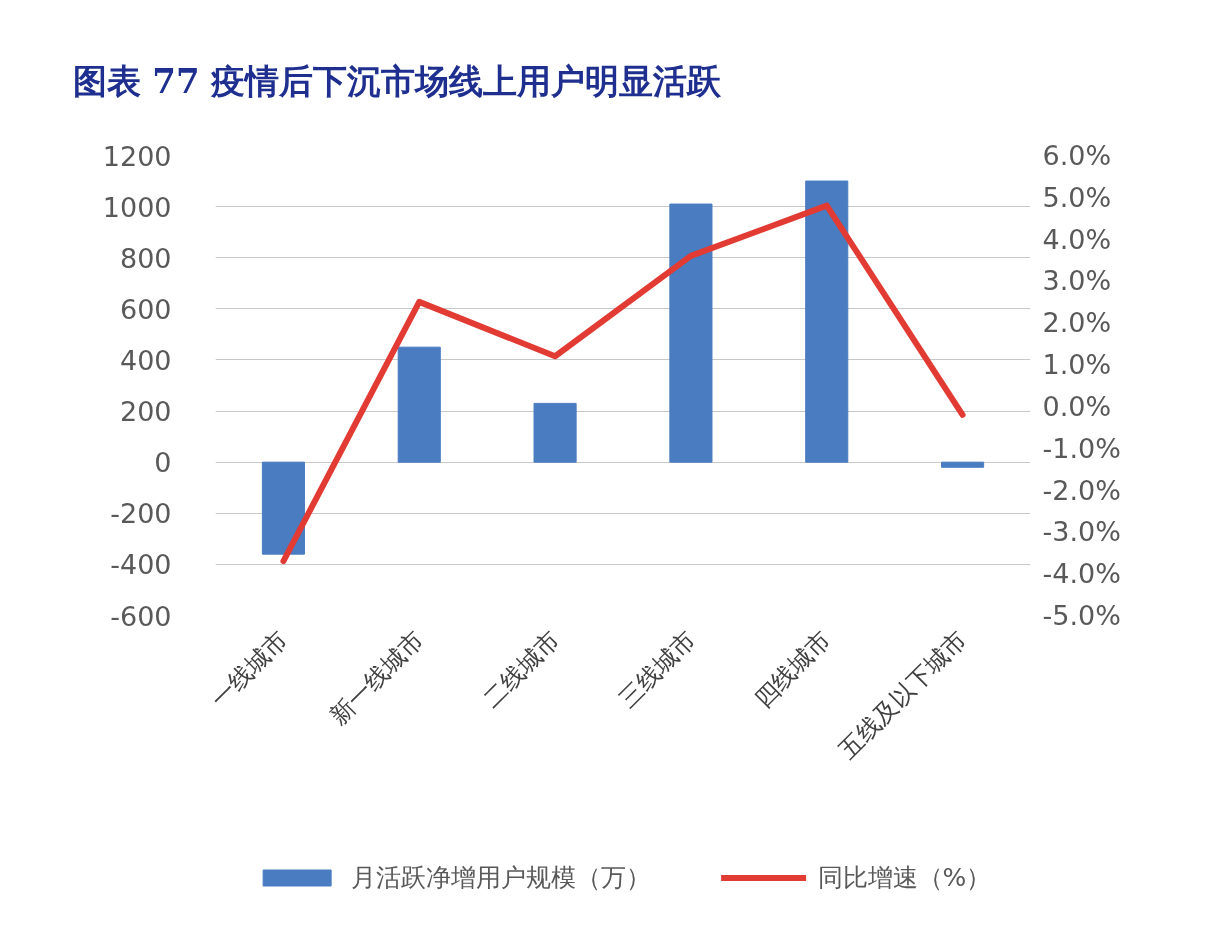 This screenshot has height=932, width=1212. I want to click on y2-tick-label: 0.0%, so click(1077, 406).